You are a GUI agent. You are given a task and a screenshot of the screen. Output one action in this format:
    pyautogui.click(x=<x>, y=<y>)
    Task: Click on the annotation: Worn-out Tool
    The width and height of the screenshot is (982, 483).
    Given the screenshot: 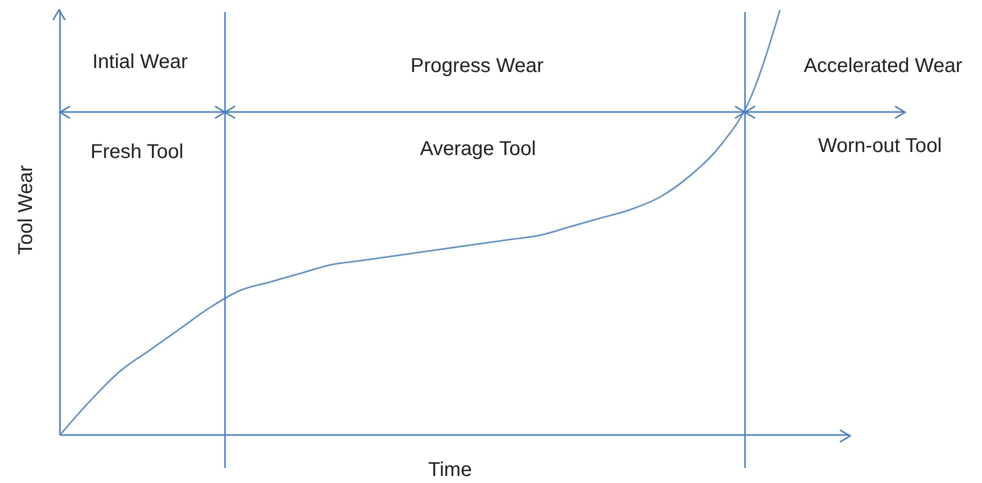 What is the action you would take?
    pyautogui.click(x=880, y=146)
    